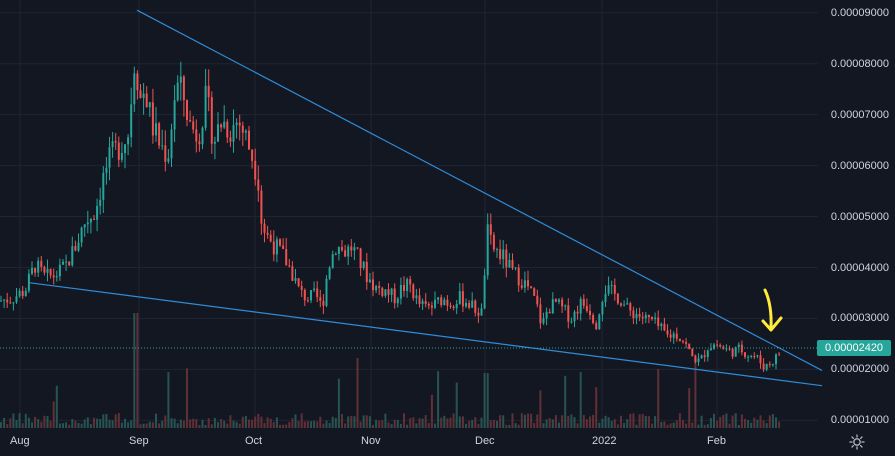 The width and height of the screenshot is (895, 456). What do you see at coordinates (772, 310) in the screenshot?
I see `annotation-arrow` at bounding box center [772, 310].